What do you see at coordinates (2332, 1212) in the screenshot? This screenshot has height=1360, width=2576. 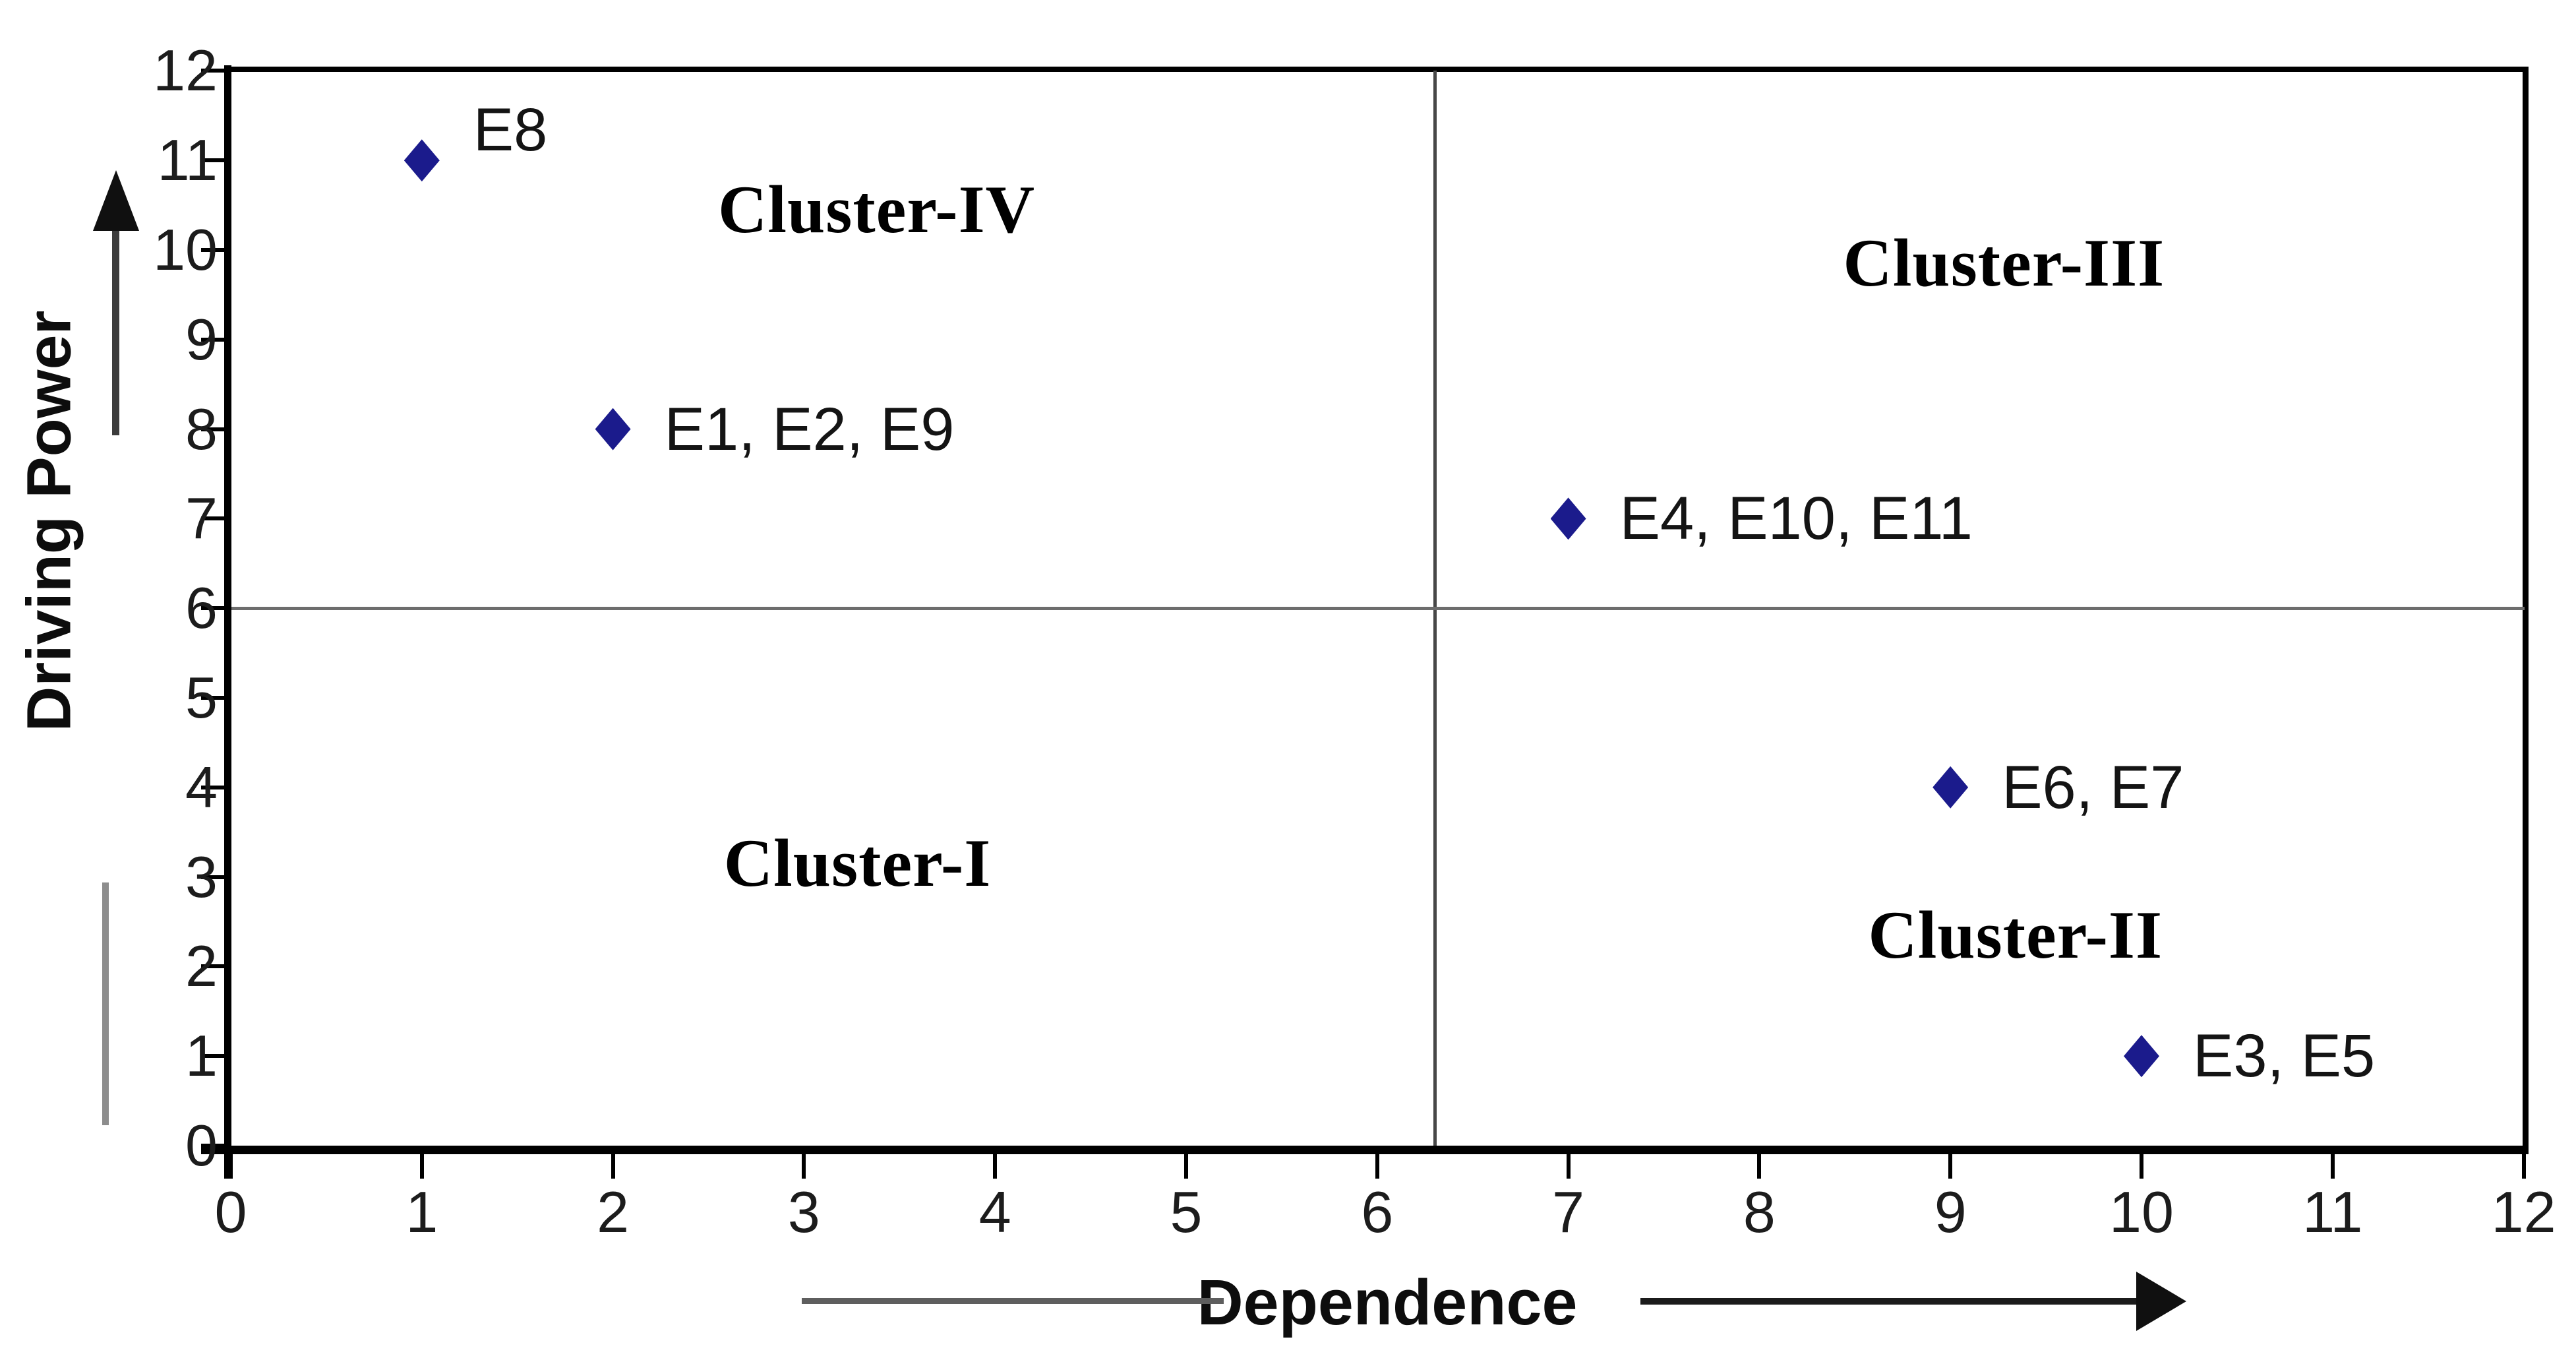 I see `x-tick-label: 11` at bounding box center [2332, 1212].